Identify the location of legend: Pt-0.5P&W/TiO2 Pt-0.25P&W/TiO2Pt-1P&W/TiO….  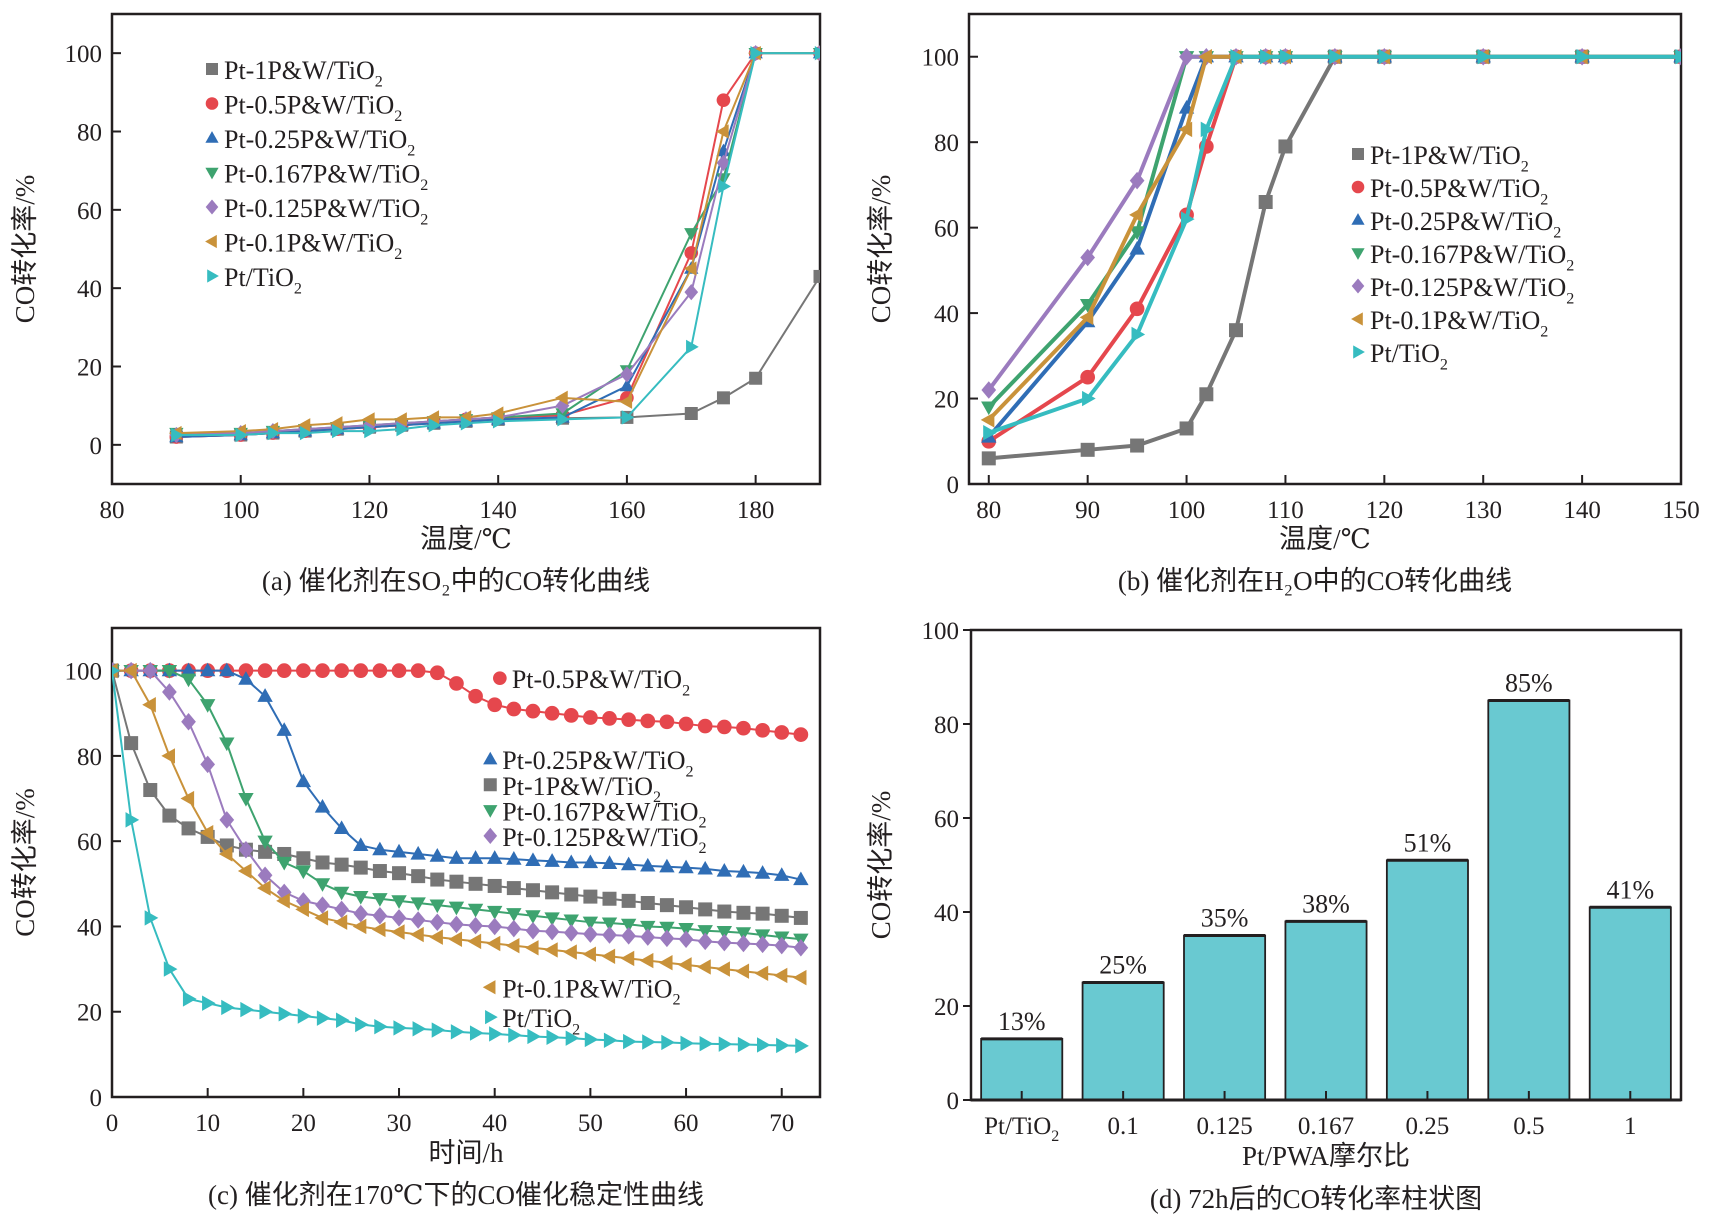
(594, 851).